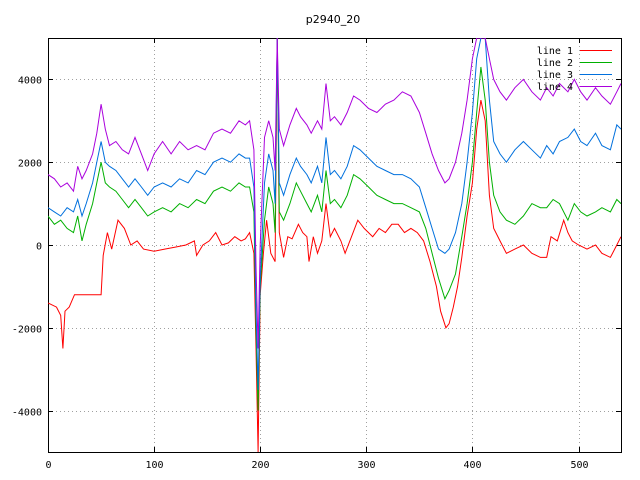 This screenshot has width=640, height=480. What do you see at coordinates (555, 51) in the screenshot?
I see `legend-label: line 1` at bounding box center [555, 51].